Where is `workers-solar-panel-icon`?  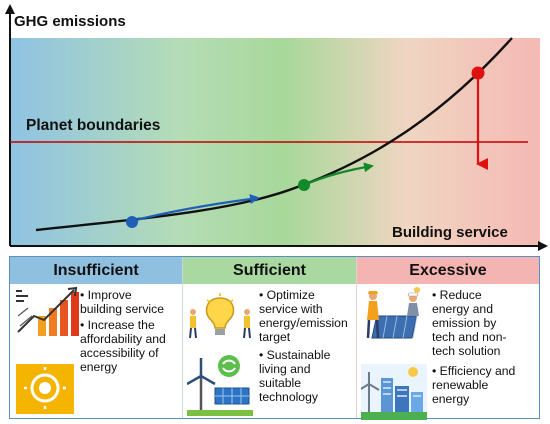 workers-solar-panel-icon is located at coordinates (393, 313).